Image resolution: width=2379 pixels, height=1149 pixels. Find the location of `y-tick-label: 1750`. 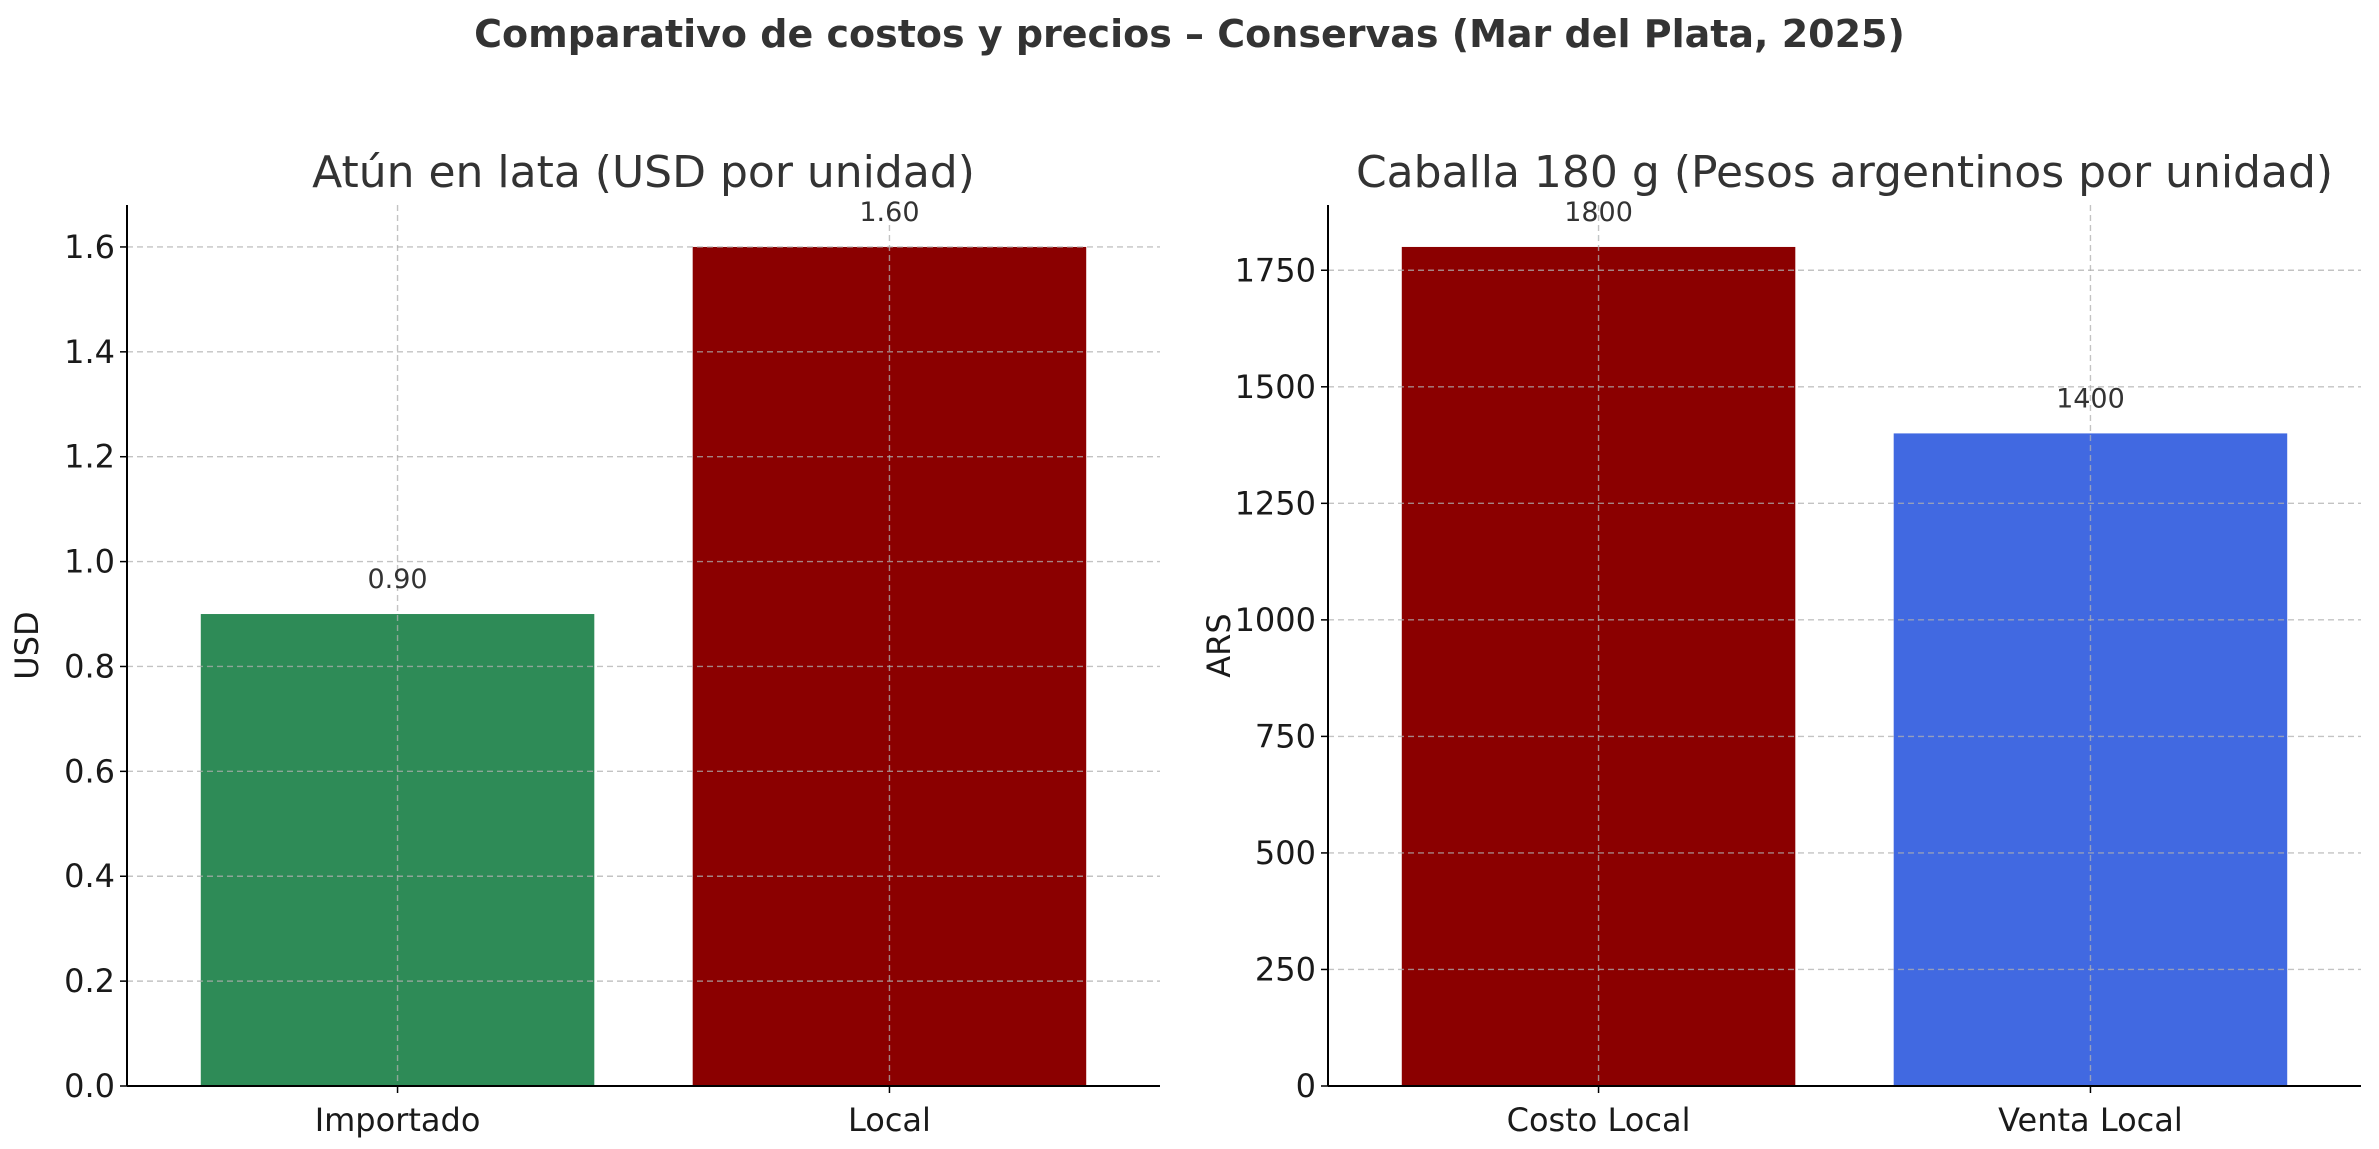

y-tick-label: 1750 is located at coordinates (1275, 270).